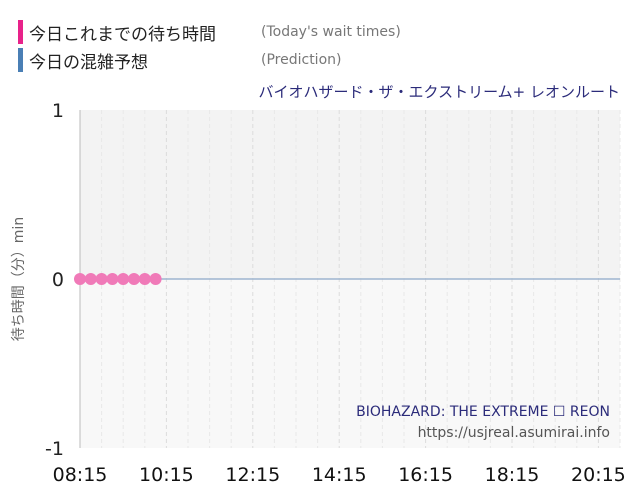 Image resolution: width=640 pixels, height=500 pixels. What do you see at coordinates (514, 433) in the screenshot?
I see `watermark-url: https://usjreal.asumirai.info` at bounding box center [514, 433].